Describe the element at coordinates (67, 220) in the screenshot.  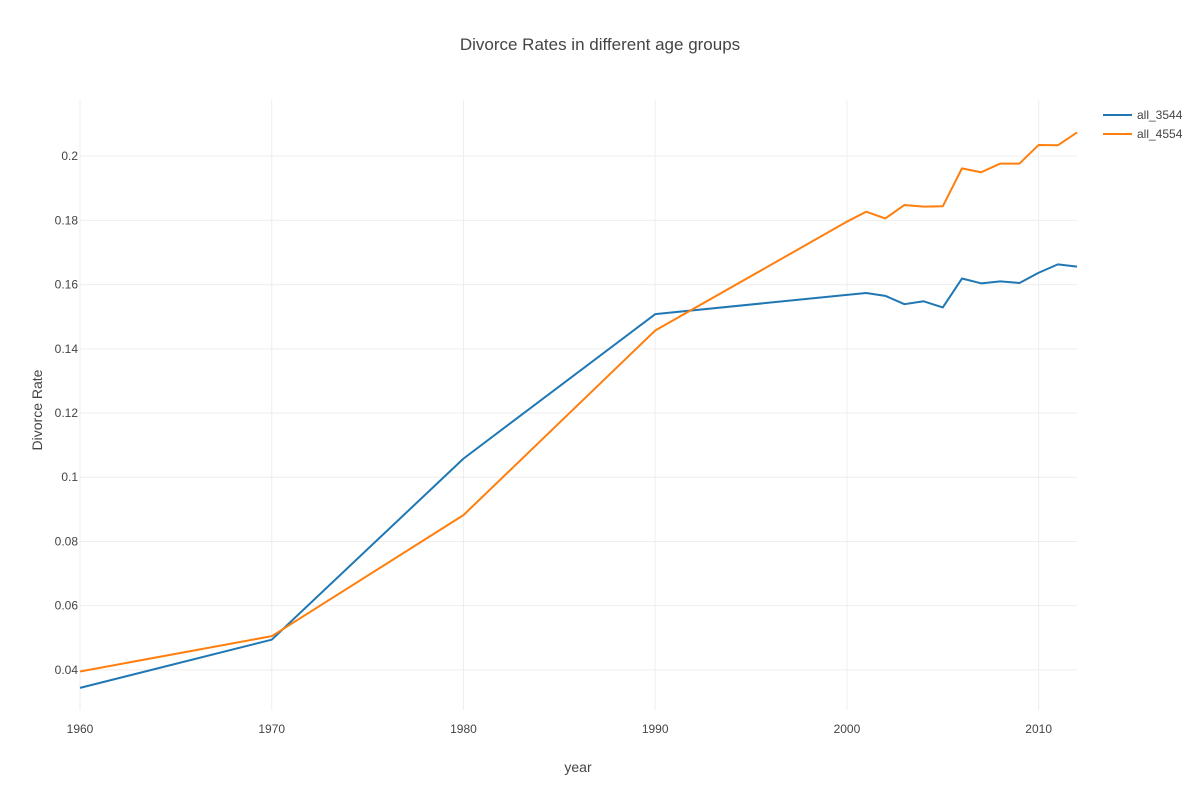
I see `y-tick-label: 0.18` at that location.